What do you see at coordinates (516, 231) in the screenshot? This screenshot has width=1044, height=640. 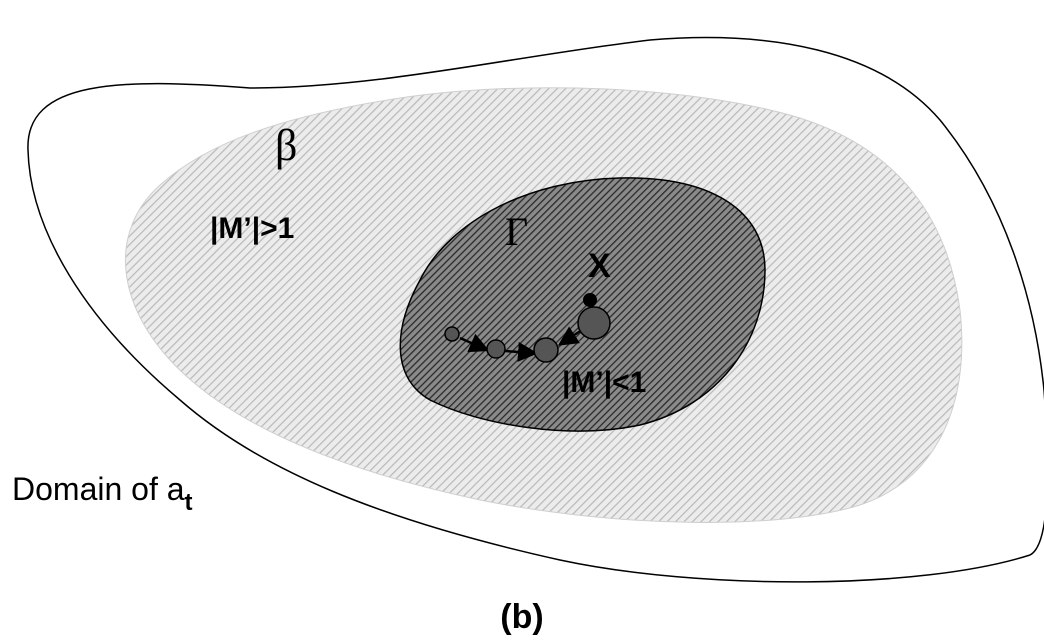 I see `gamma-label: Γ` at bounding box center [516, 231].